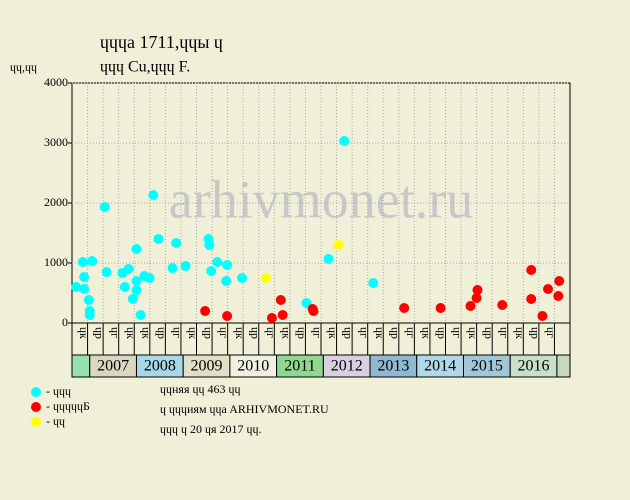 This screenshot has height=500, width=630. Describe the element at coordinates (299, 366) in the screenshot. I see `year-label: 2011` at that location.